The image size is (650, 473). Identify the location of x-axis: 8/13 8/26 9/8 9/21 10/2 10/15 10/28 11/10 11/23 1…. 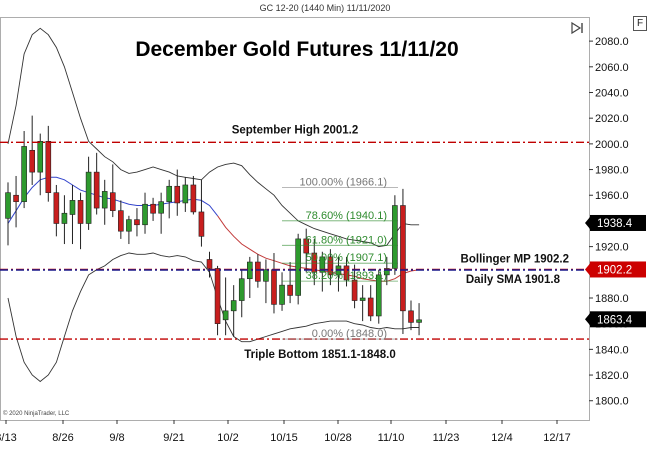
(285, 432).